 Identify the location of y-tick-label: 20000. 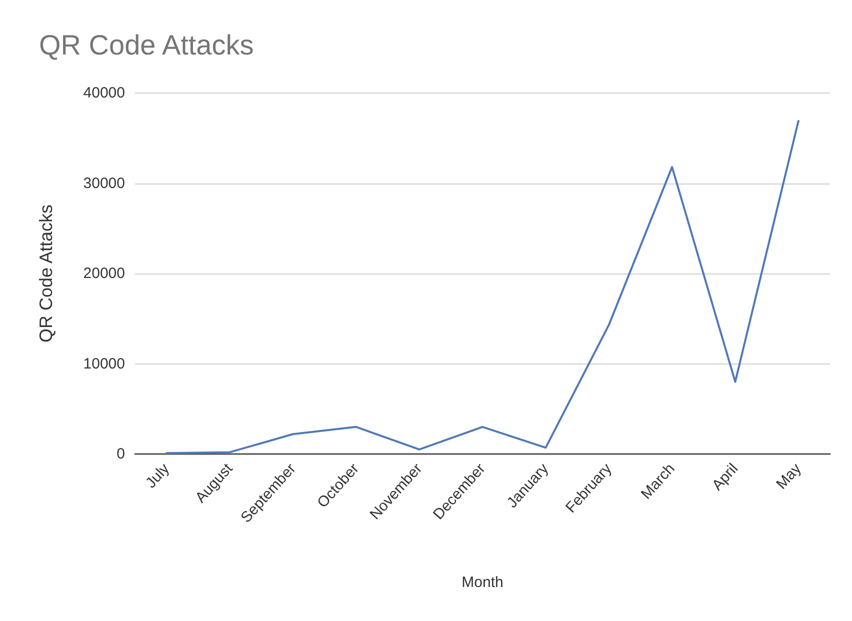
(104, 273).